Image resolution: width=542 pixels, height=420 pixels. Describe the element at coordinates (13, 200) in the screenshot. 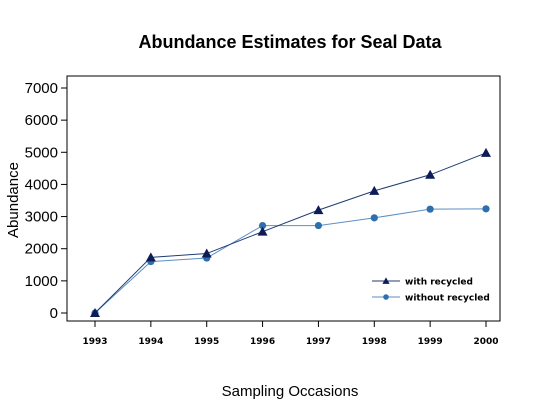

I see `y-axis-label: Abundance` at that location.